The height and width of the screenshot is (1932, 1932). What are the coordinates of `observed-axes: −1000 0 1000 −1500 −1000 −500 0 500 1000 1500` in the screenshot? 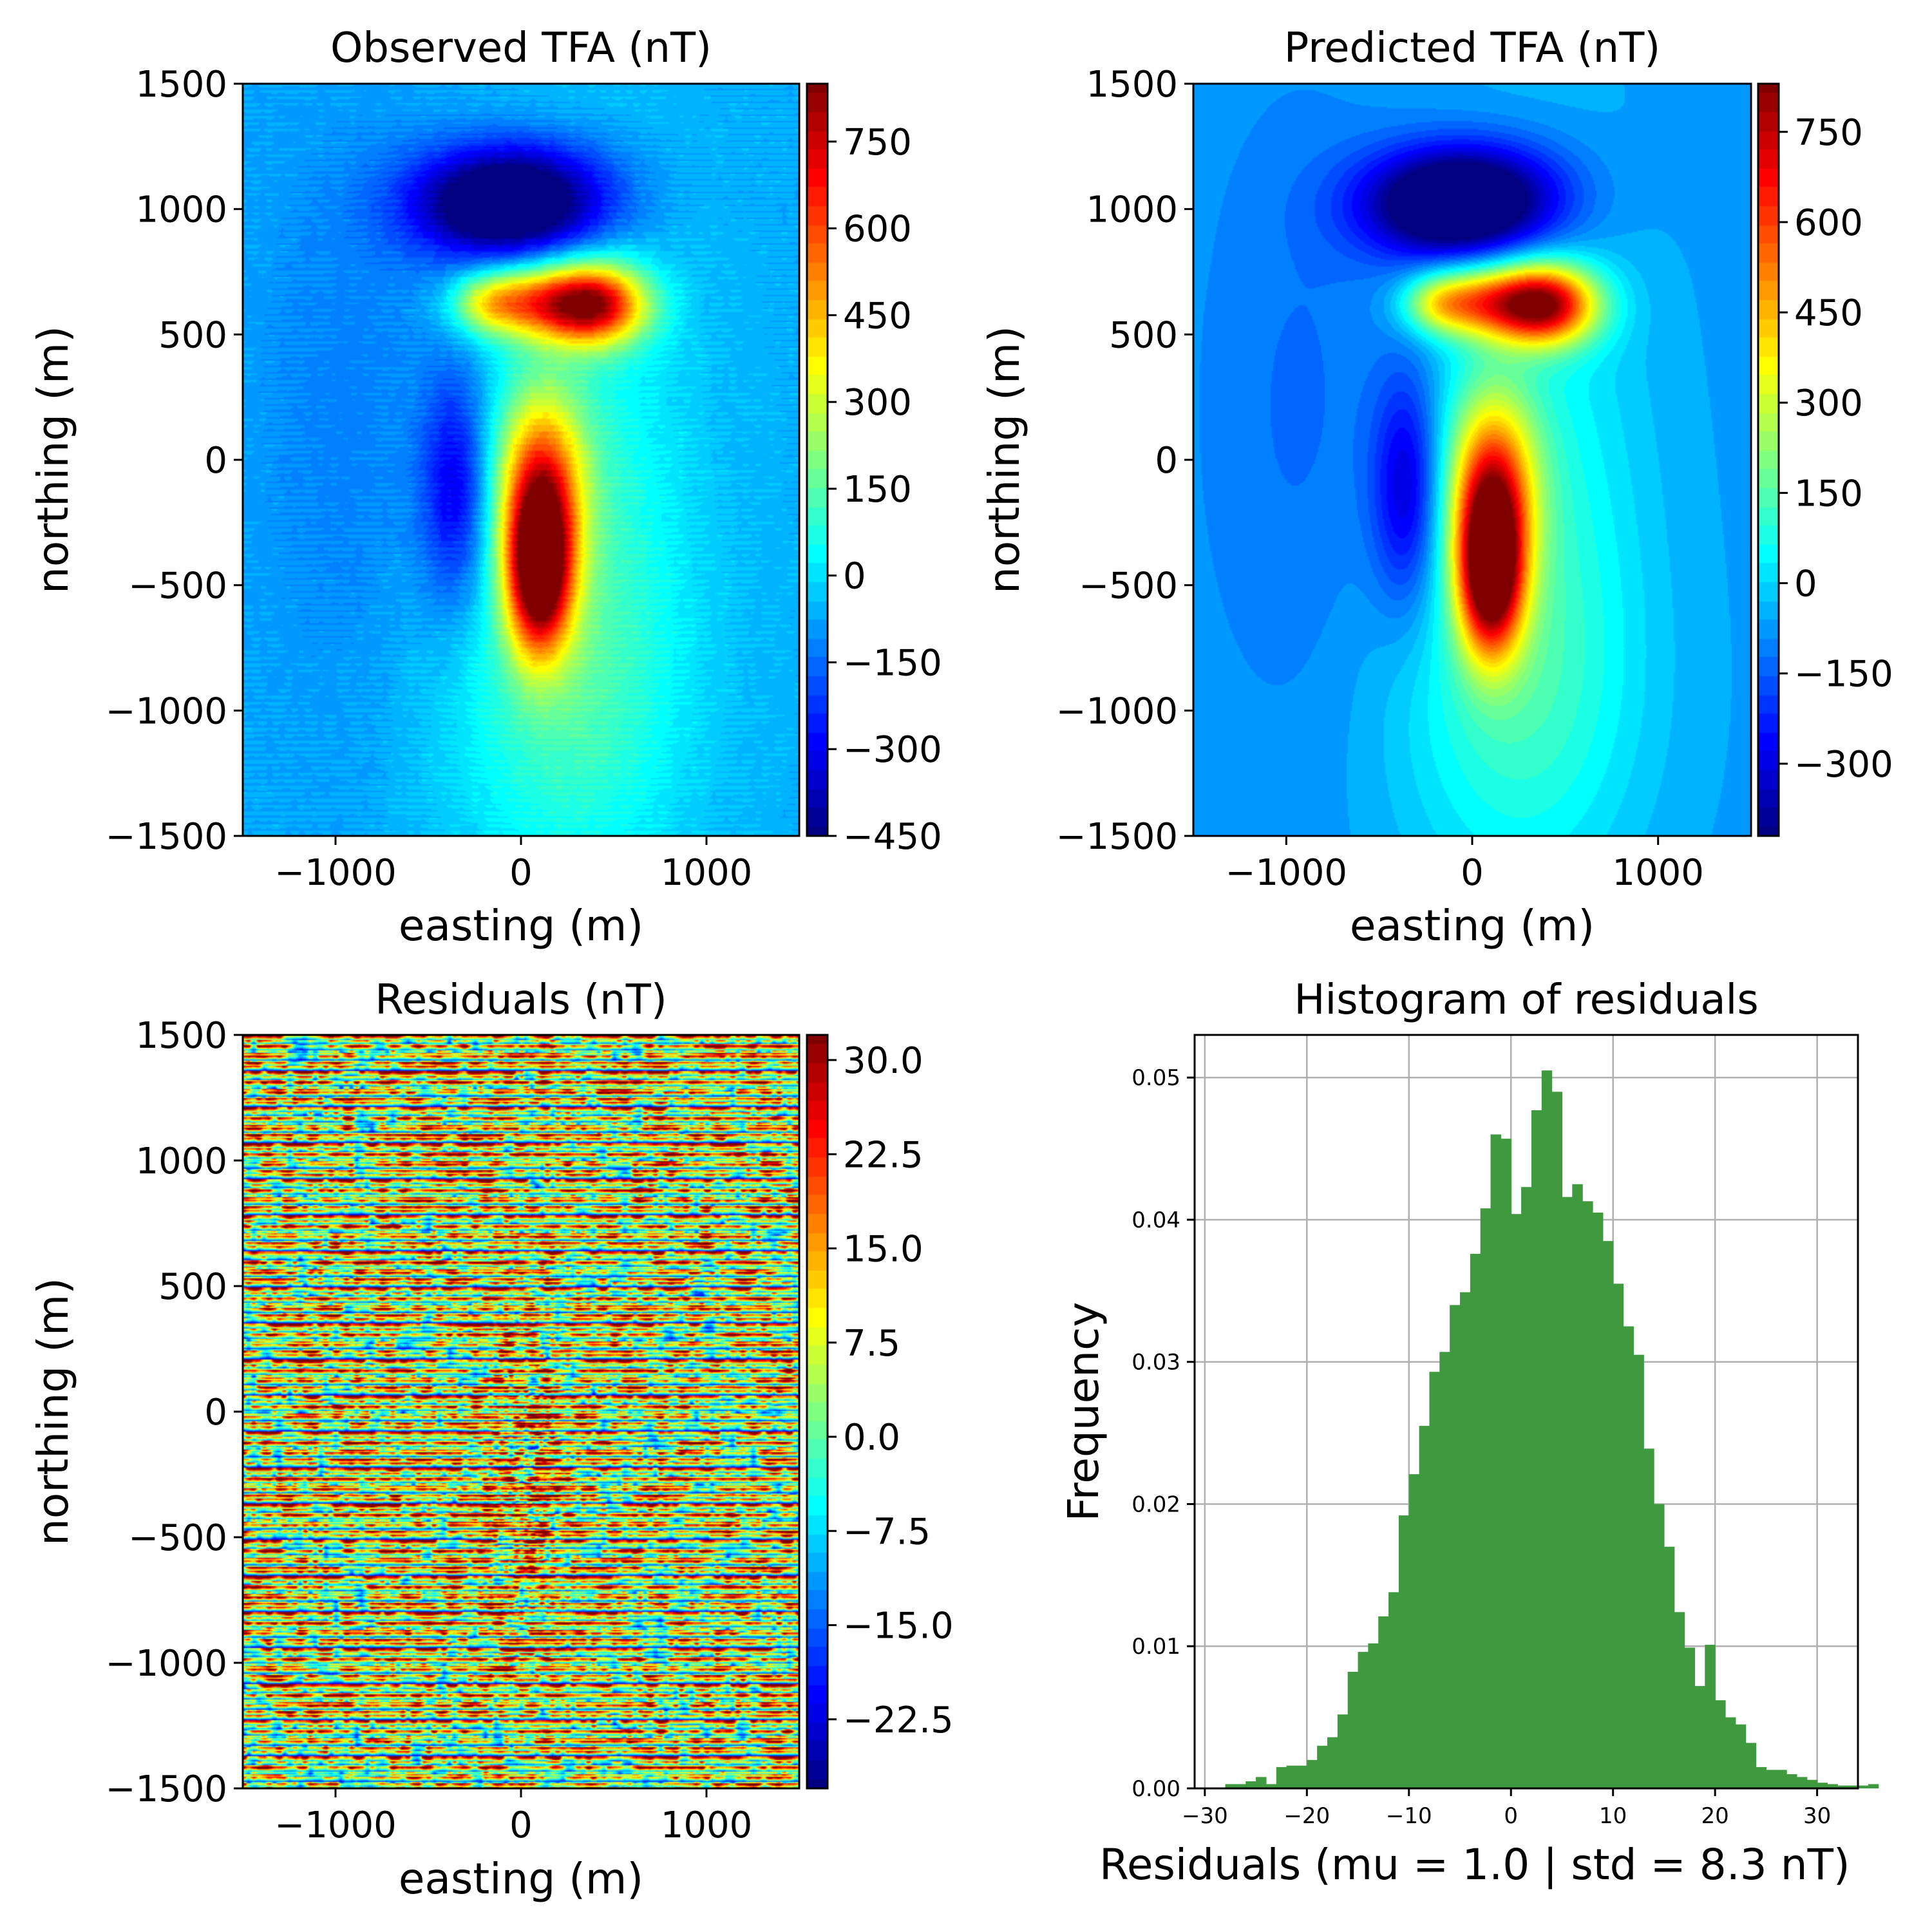 It's located at (430, 479).